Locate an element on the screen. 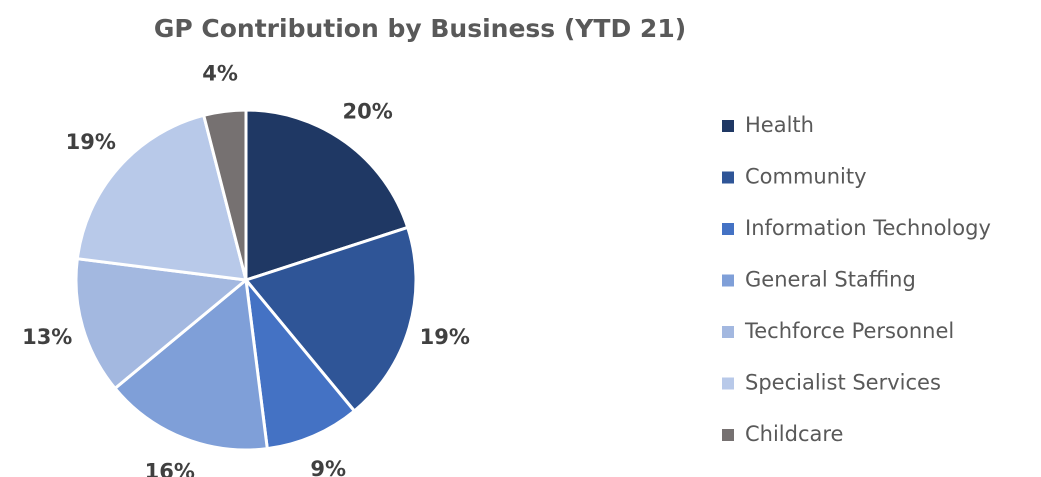 The image size is (1041, 477). legend-label: Information Technology is located at coordinates (868, 228).